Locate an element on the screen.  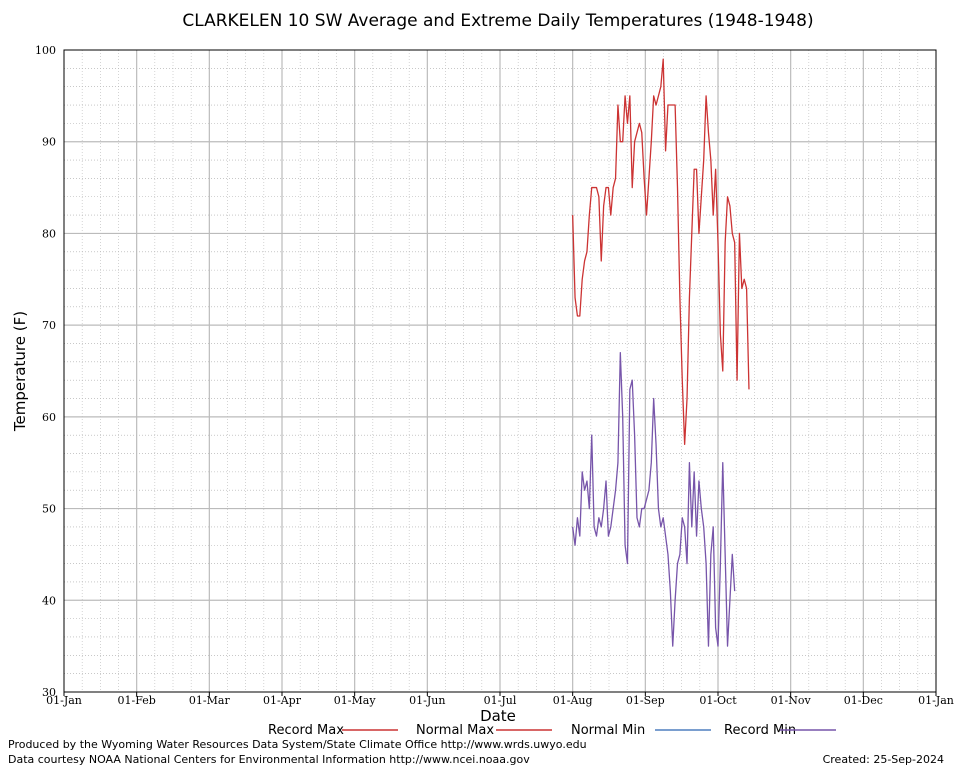
series-group is located at coordinates (661, 352).